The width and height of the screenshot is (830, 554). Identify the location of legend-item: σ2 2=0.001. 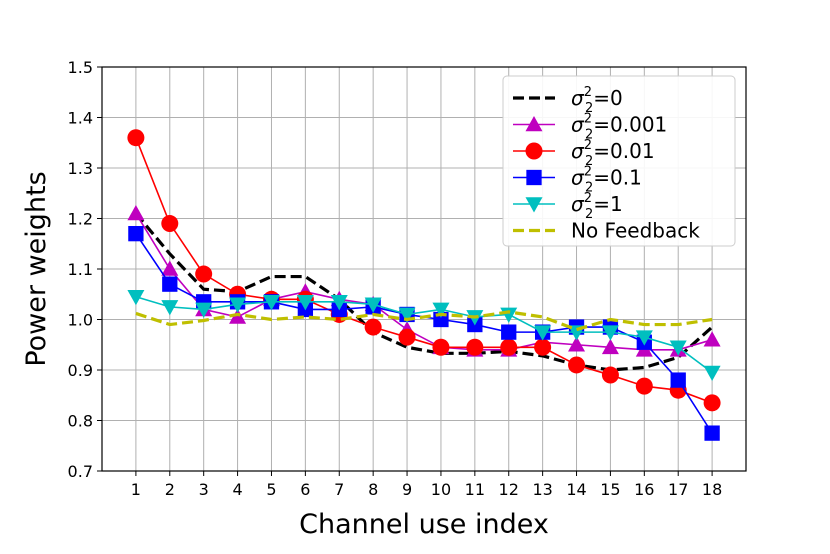
(590, 127).